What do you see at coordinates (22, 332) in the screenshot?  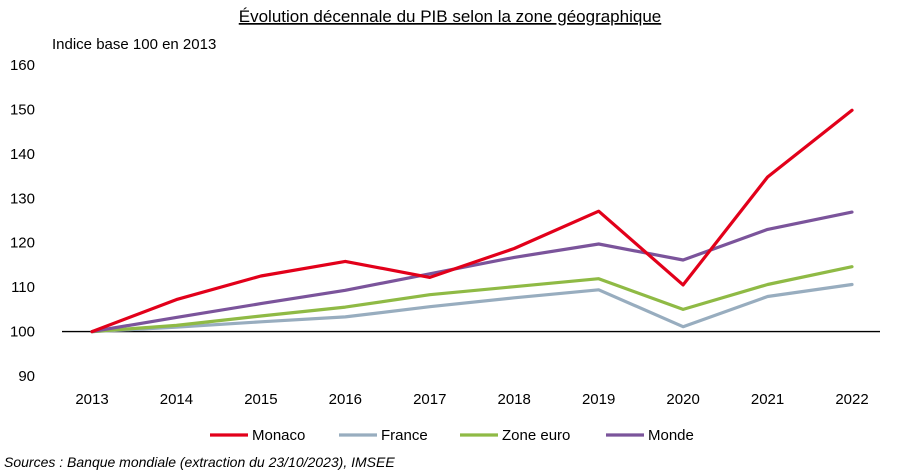 I see `y-tick-label: 100` at bounding box center [22, 332].